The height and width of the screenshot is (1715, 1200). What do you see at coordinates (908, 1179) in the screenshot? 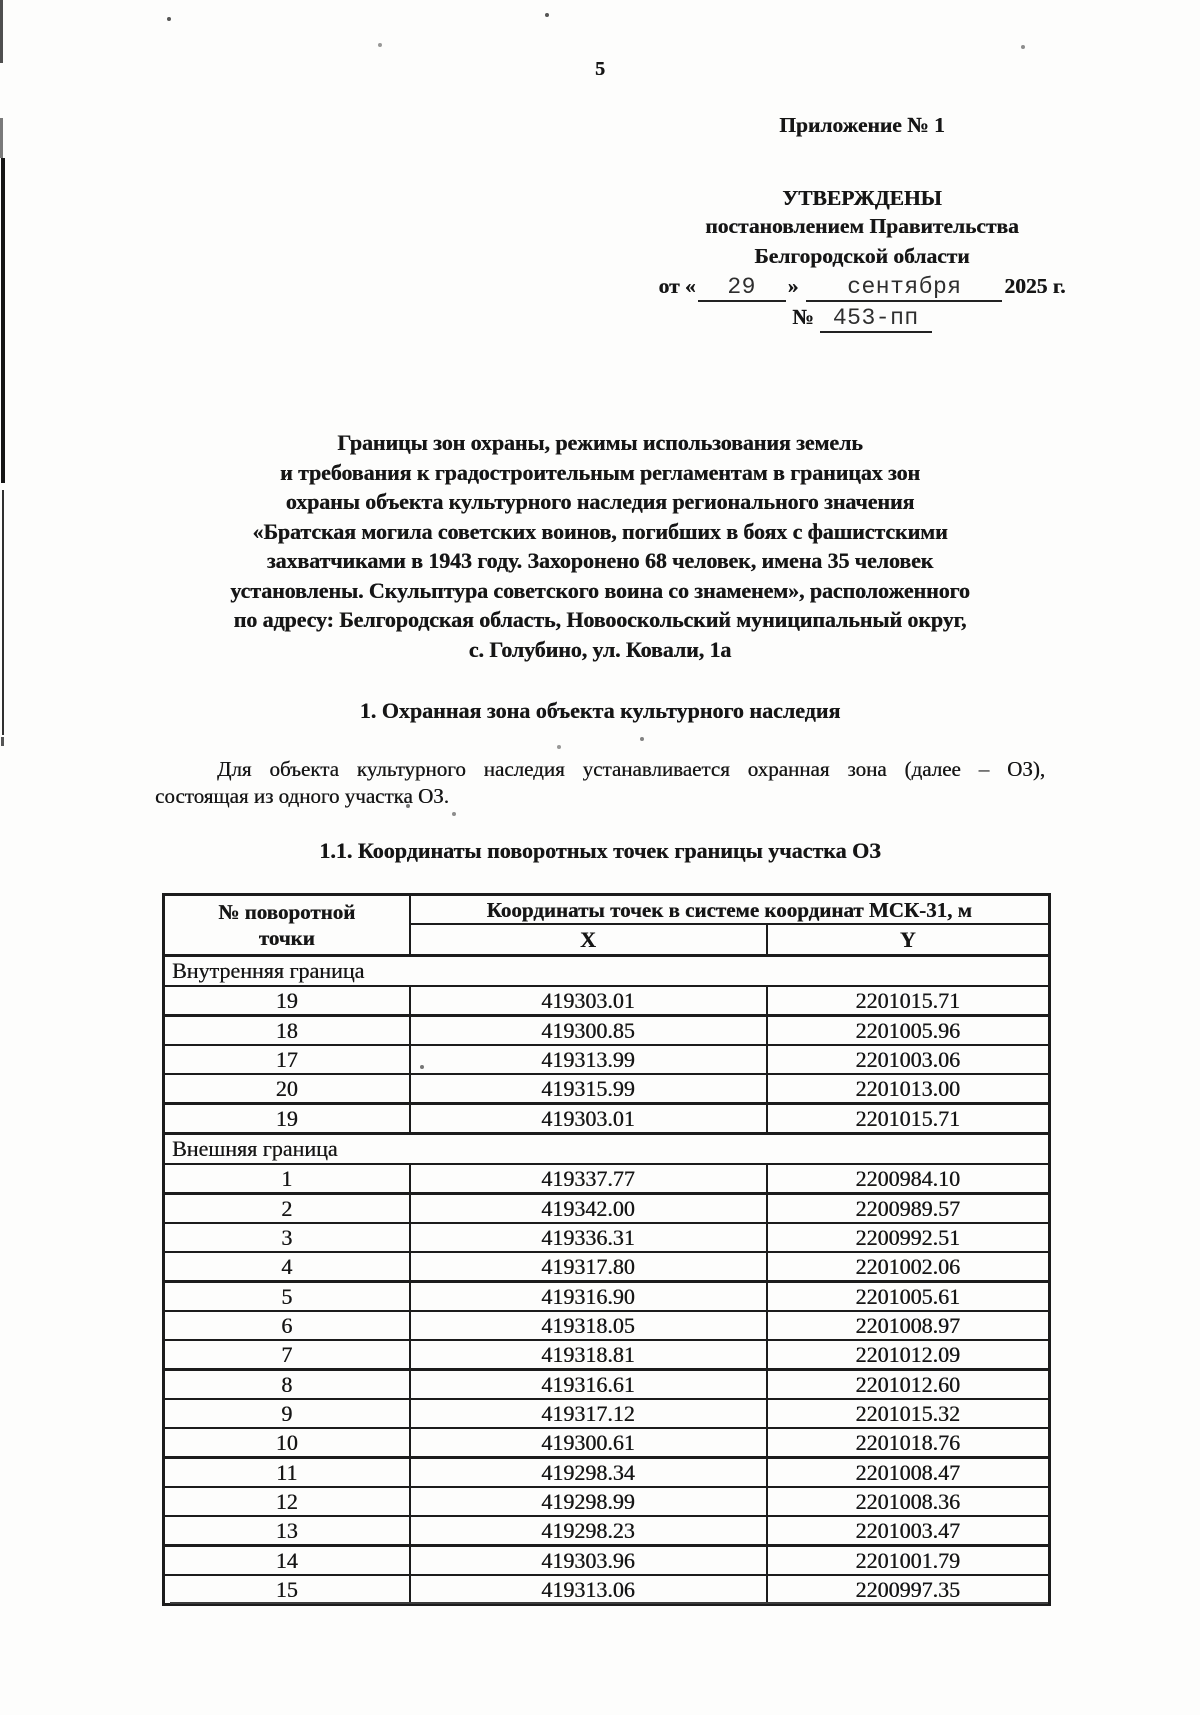
I see `table-cell-y: 2200984.10` at bounding box center [908, 1179].